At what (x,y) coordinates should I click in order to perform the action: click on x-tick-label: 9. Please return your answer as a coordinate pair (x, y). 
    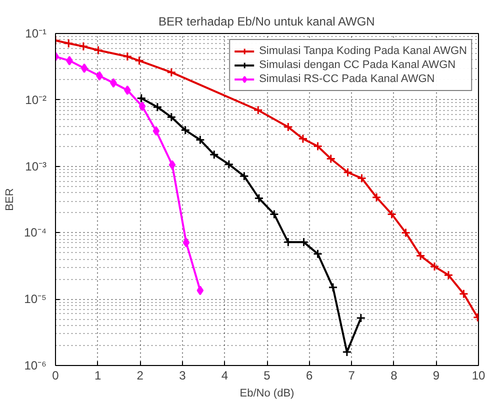
    Looking at the image, I should click on (436, 375).